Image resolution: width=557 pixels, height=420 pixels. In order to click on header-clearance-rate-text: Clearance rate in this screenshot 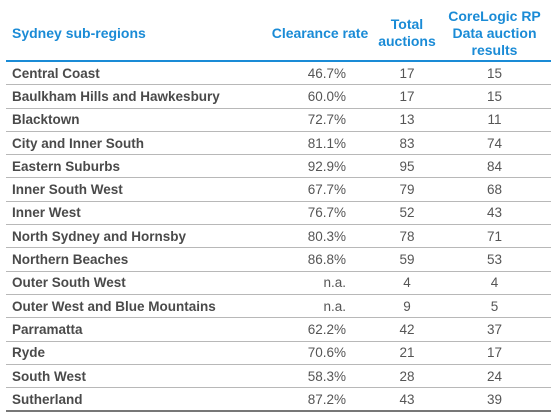, I will do `click(320, 32)`.